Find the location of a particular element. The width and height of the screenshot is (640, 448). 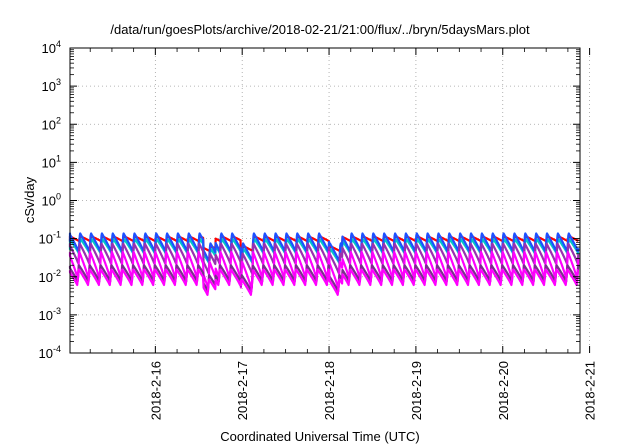

y-tick-labels: 10⁻⁴ 10⁻³ 10⁻² 10⁻¹ 10⁰ 10¹ 10² 10³ 10⁴ is located at coordinates (50, 200).